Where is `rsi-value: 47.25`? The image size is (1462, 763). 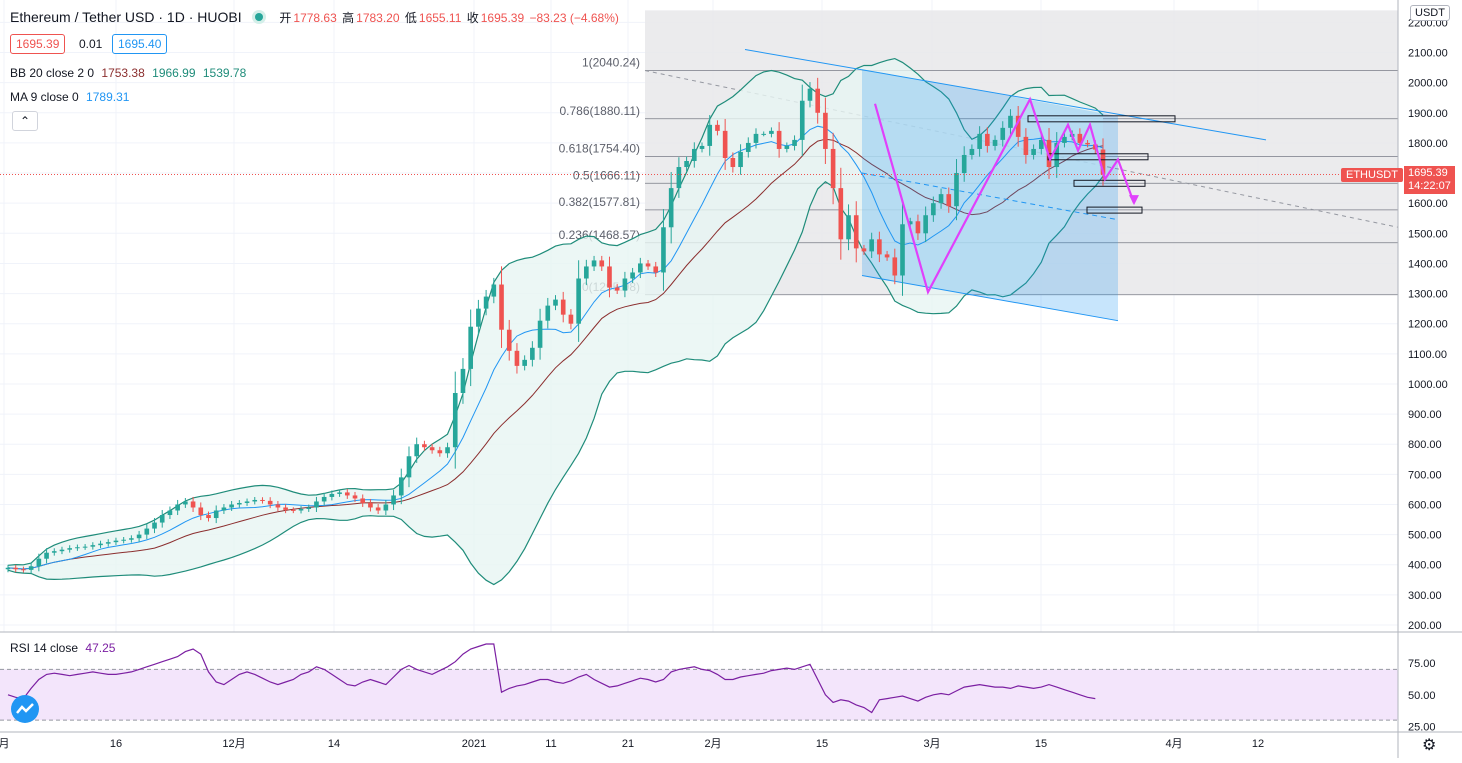
rsi-value: 47.25 is located at coordinates (100, 648).